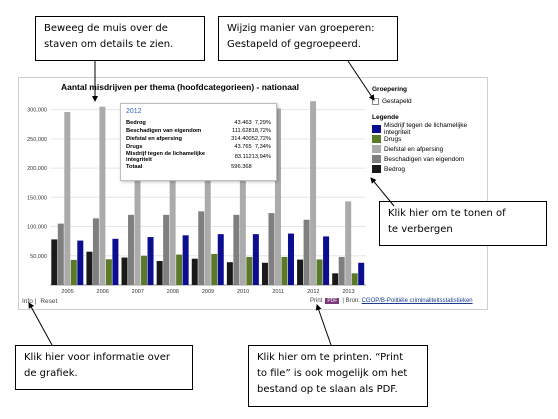 The image size is (558, 419). I want to click on x-tick-label: 2007, so click(138, 292).